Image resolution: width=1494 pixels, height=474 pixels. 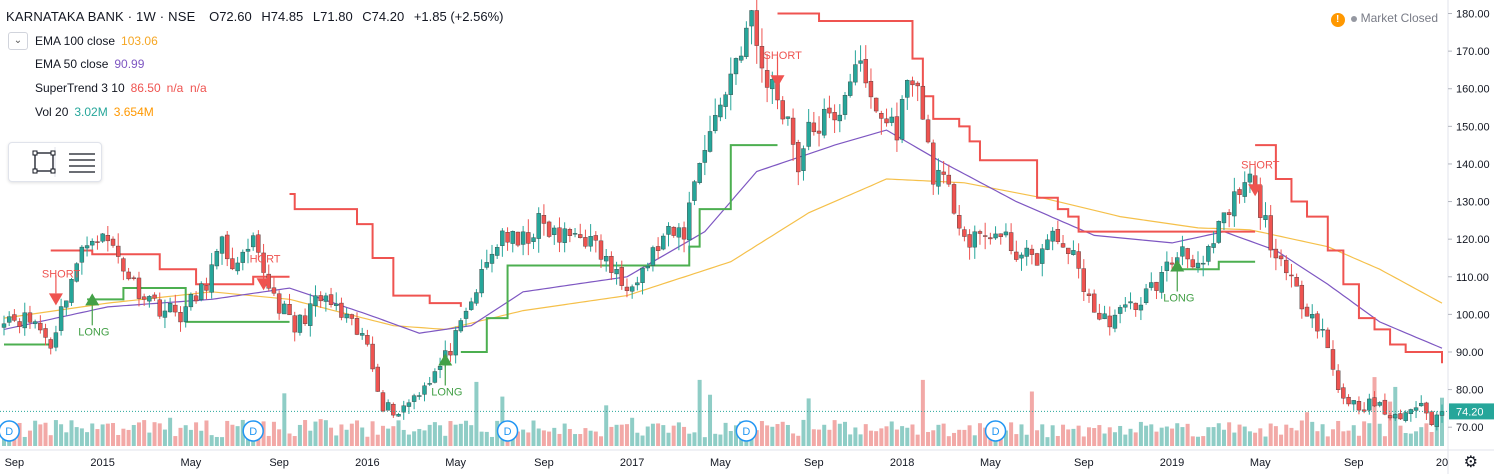 What do you see at coordinates (279, 463) in the screenshot?
I see `time-tick-label: Sep` at bounding box center [279, 463].